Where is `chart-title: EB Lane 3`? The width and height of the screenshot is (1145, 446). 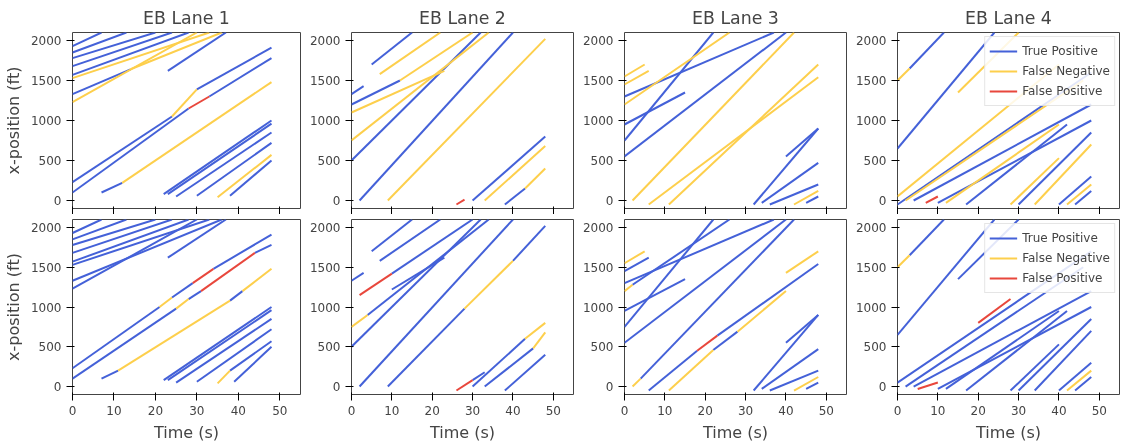
chart-title: EB Lane 3 is located at coordinates (735, 17).